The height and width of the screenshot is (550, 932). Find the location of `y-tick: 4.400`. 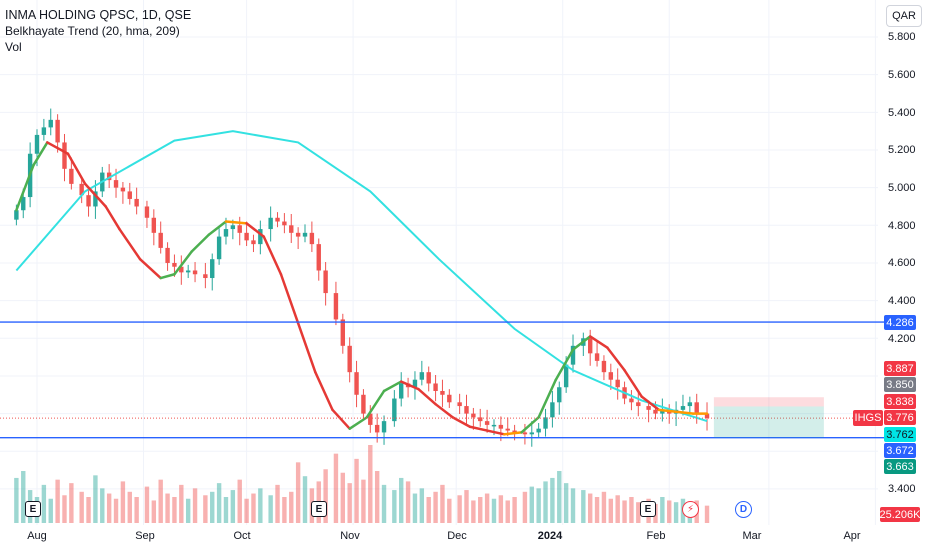

y-tick: 4.400 is located at coordinates (902, 301).